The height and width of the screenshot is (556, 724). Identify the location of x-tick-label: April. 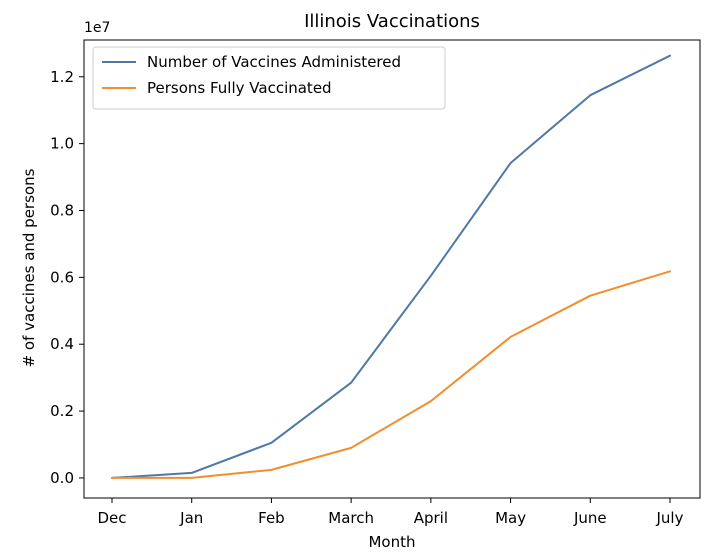
(431, 518).